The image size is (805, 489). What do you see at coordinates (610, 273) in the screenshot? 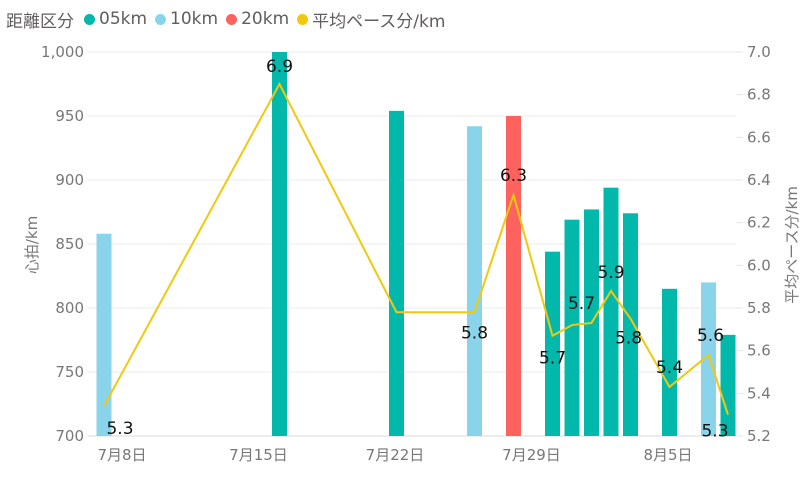
I see `pace-data-label: 5.9` at bounding box center [610, 273].